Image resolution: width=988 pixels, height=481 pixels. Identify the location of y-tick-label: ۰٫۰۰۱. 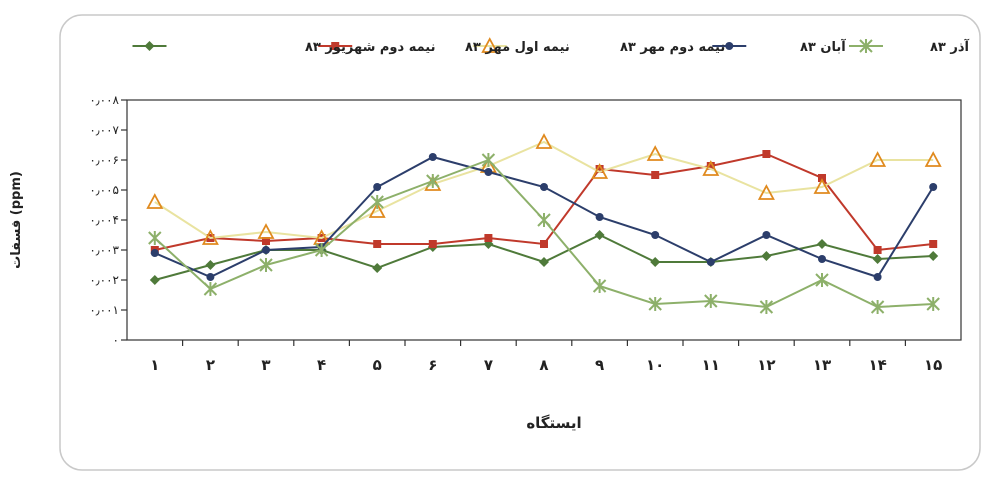
(104, 310).